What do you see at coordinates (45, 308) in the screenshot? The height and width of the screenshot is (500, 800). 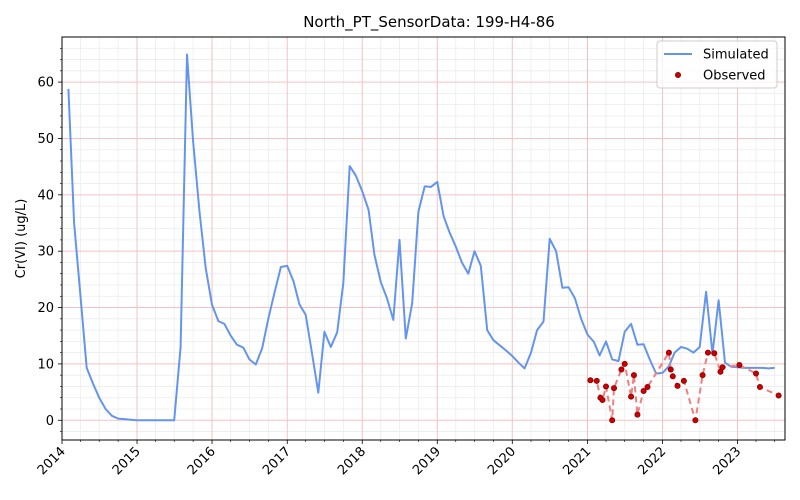 I see `y-tick-label: 20` at bounding box center [45, 308].